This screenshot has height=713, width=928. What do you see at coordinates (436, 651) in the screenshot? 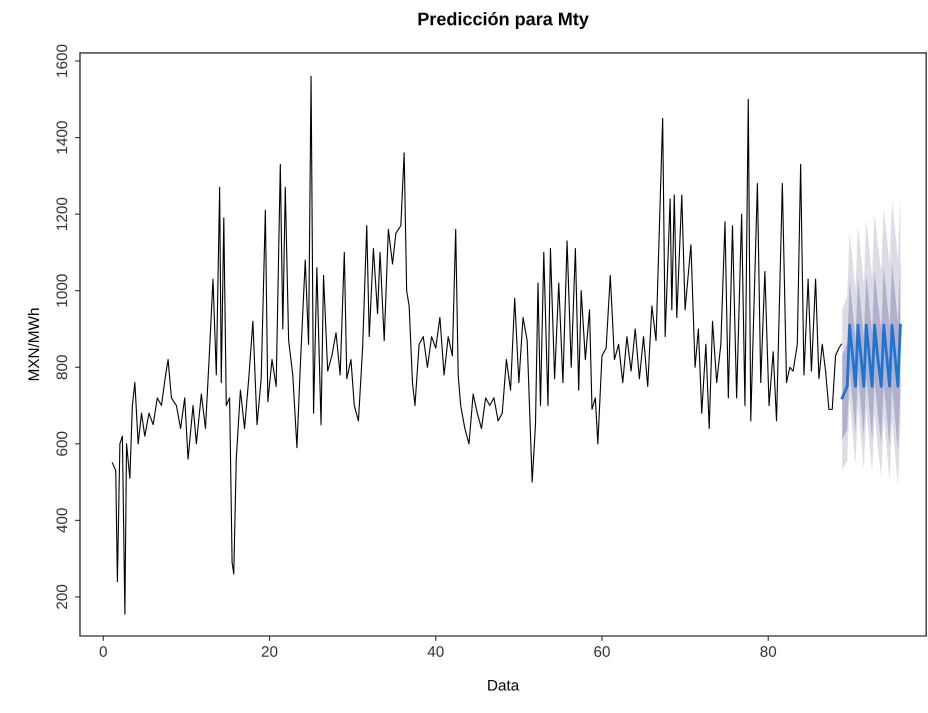
I see `x-tick-label: 40` at bounding box center [436, 651].